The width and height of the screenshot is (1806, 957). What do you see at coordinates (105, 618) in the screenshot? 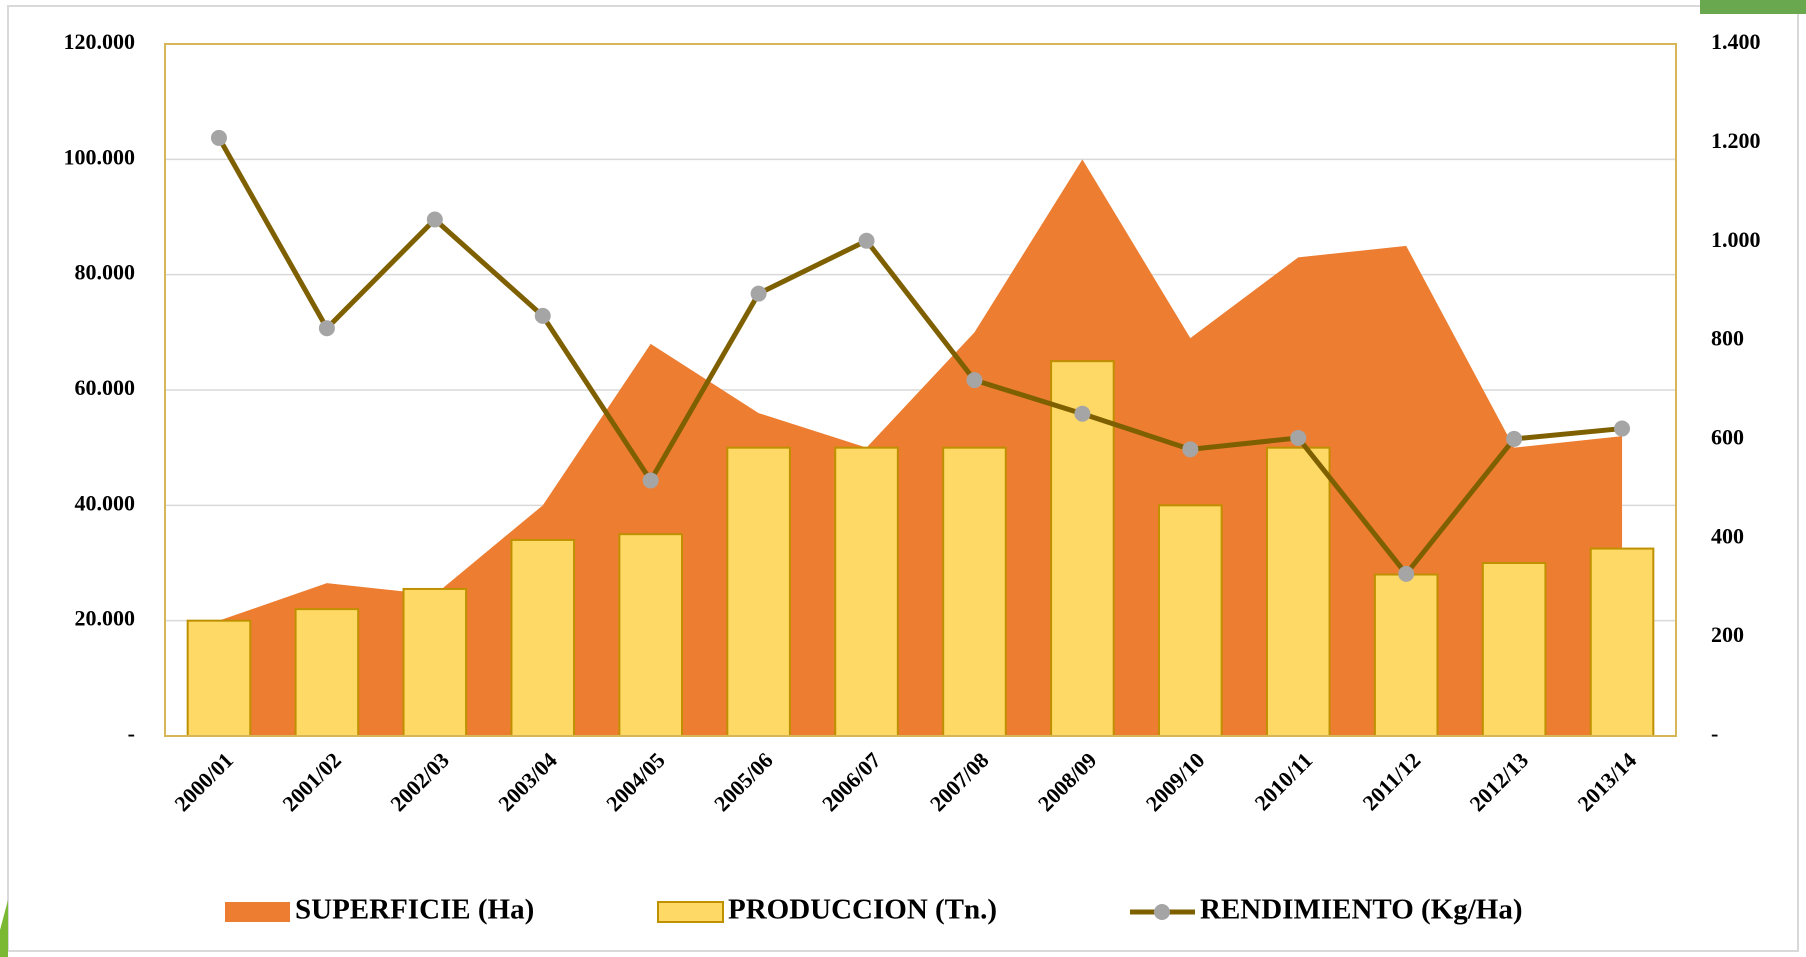
I see `y-tick-label: 20.000` at bounding box center [105, 618].